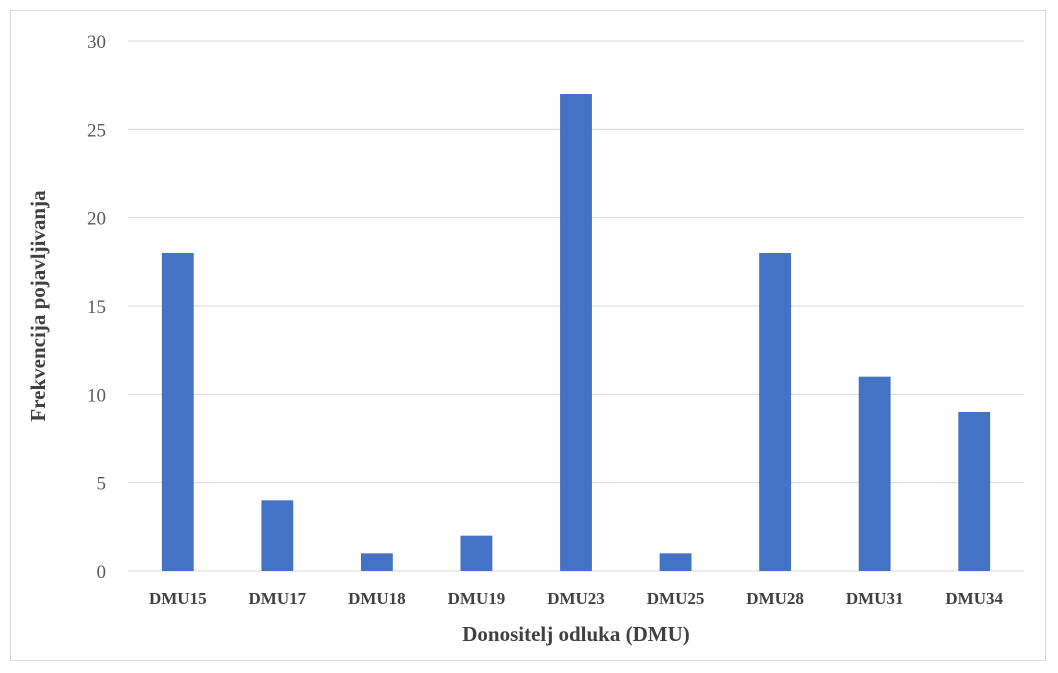 The image size is (1058, 673). I want to click on y-tick-label: 25, so click(96, 130).